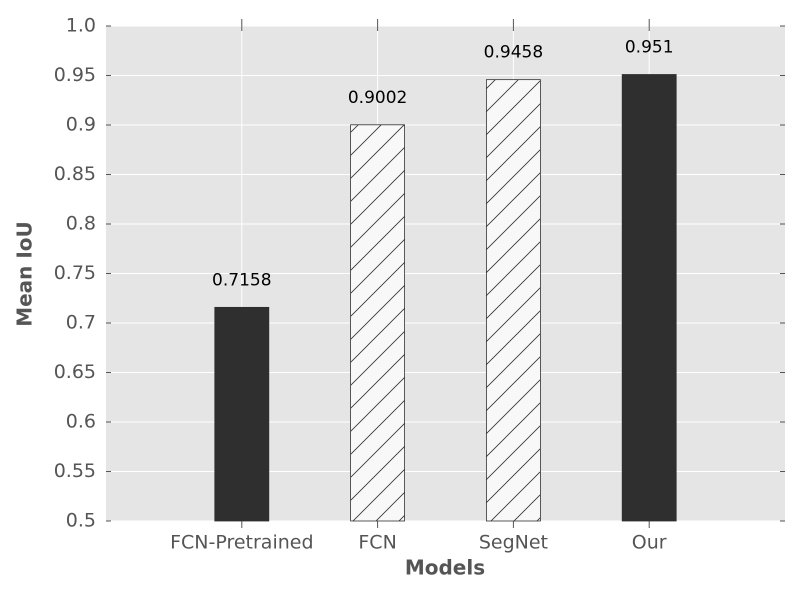 The image size is (800, 600). Describe the element at coordinates (75, 372) in the screenshot. I see `y-tick-label: 0.65` at that location.